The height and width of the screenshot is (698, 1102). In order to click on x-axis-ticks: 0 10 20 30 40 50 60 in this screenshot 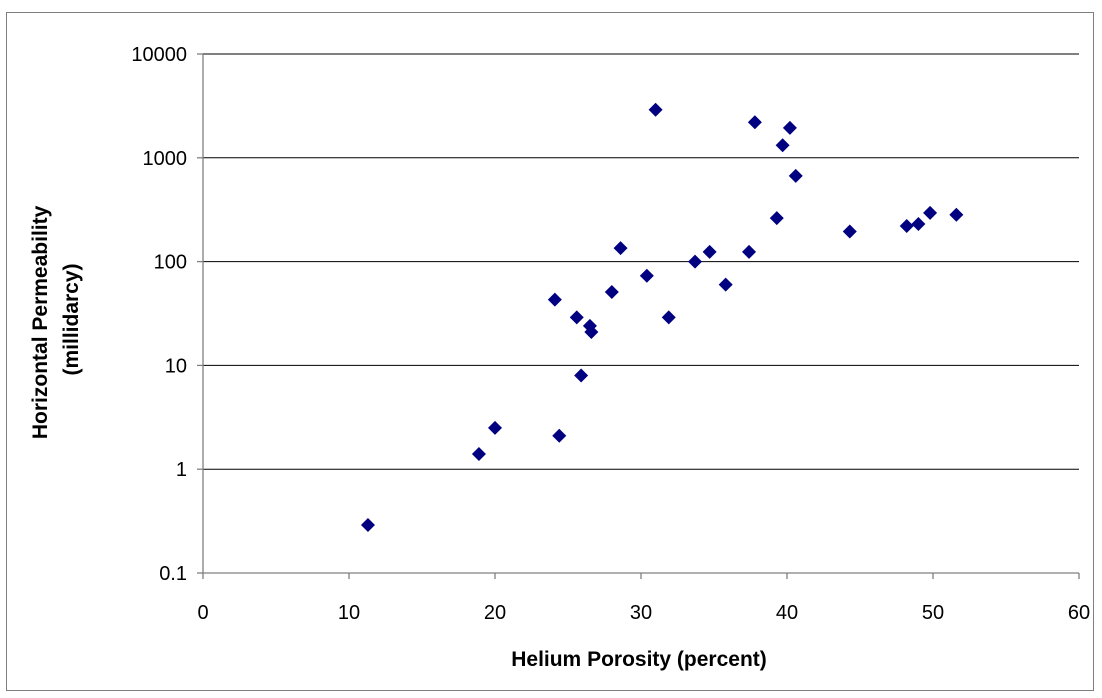, I will do `click(643, 598)`.